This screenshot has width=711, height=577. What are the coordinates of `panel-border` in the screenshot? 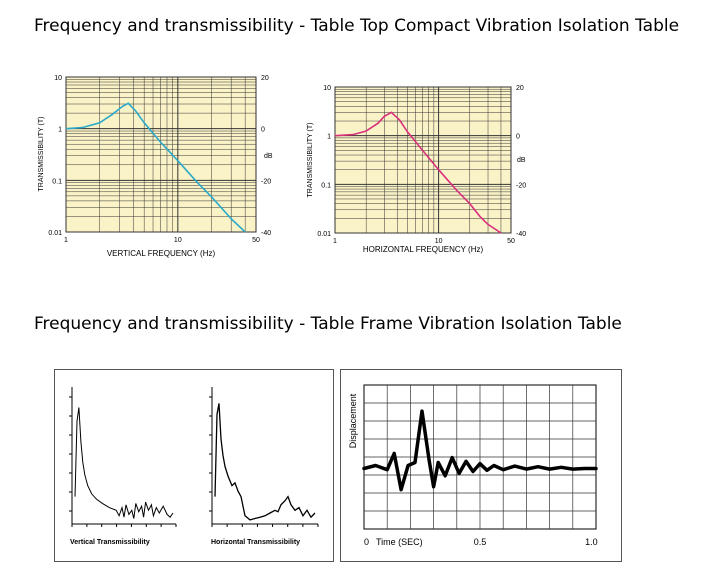 It's located at (194, 465).